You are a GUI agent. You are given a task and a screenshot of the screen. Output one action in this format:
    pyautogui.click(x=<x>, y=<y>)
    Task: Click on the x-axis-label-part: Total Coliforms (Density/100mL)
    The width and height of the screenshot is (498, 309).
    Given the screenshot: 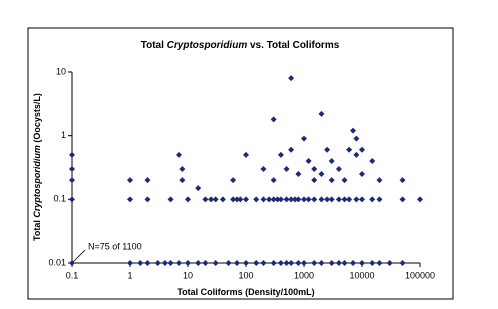 What is the action you would take?
    pyautogui.click(x=245, y=292)
    